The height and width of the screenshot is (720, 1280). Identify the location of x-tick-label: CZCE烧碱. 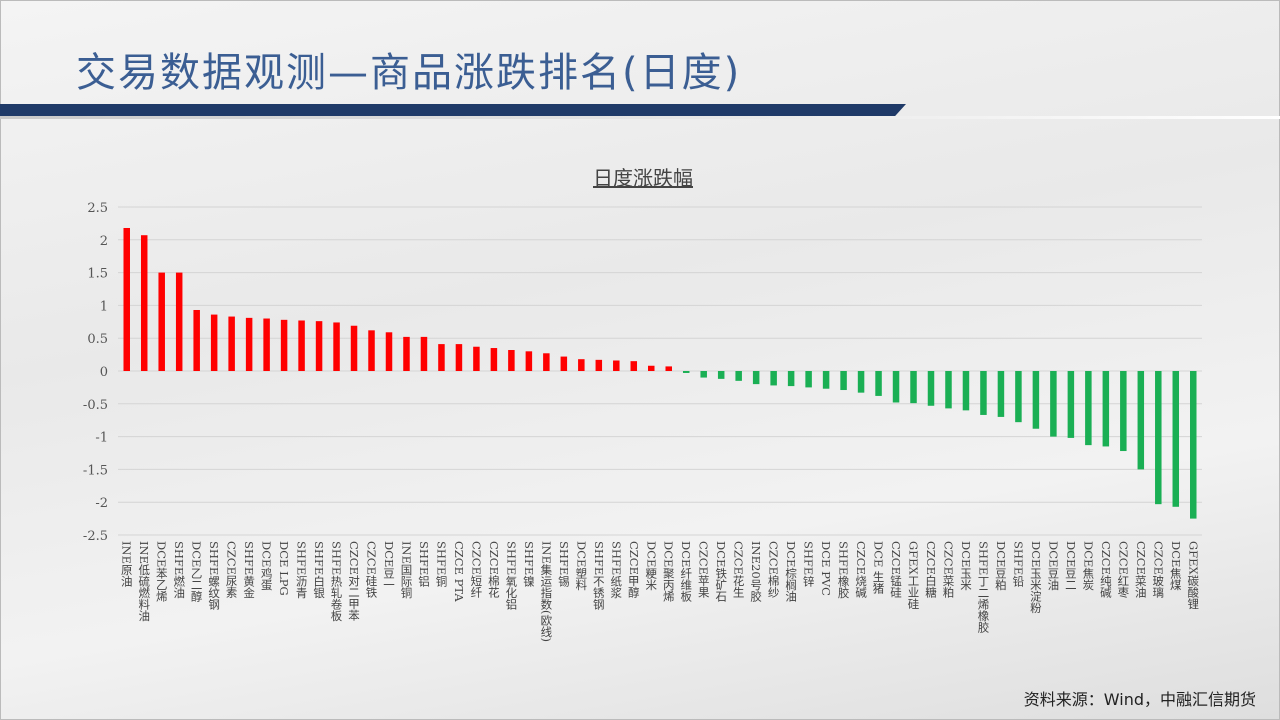
(861, 569).